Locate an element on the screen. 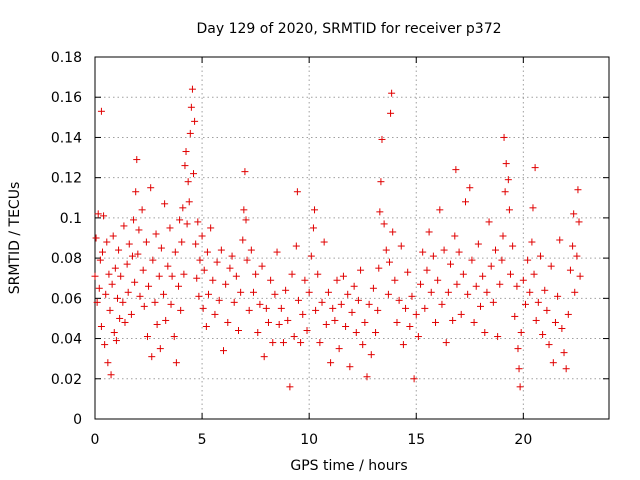 The height and width of the screenshot is (480, 640). y-tick-label: 0.06 is located at coordinates (66, 299).